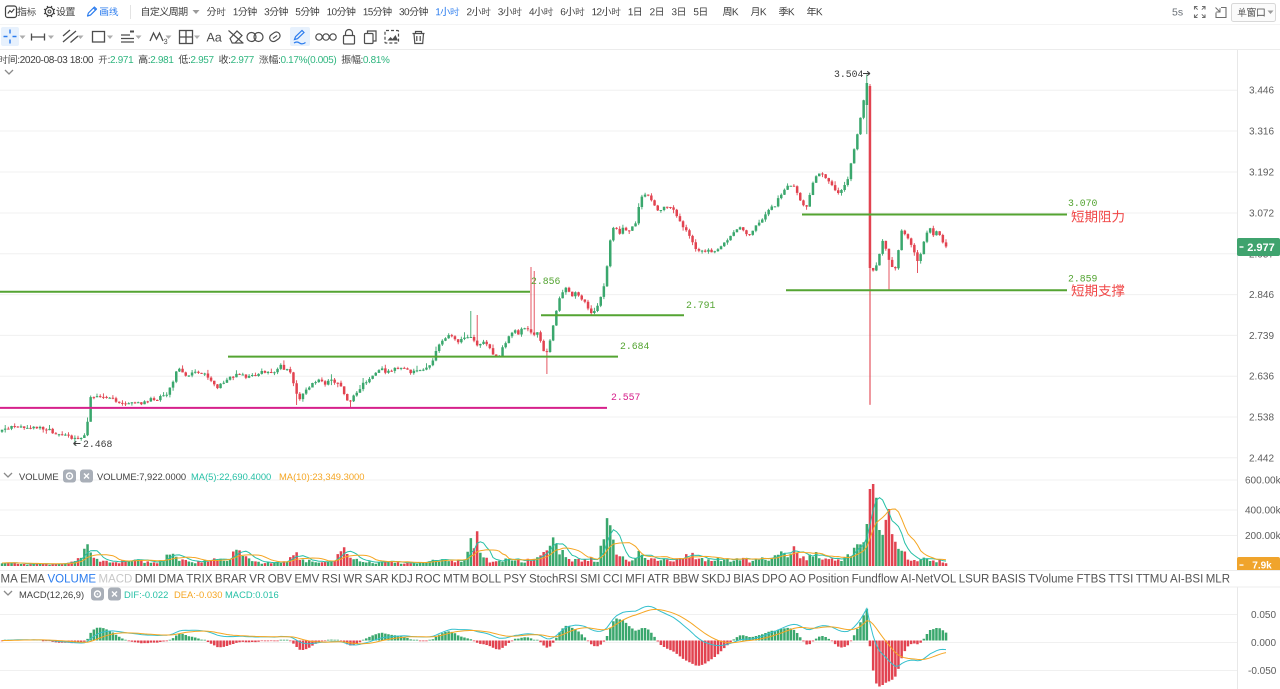 Image resolution: width=1280 pixels, height=689 pixels. I want to click on svg-text: CCI, so click(613, 580).